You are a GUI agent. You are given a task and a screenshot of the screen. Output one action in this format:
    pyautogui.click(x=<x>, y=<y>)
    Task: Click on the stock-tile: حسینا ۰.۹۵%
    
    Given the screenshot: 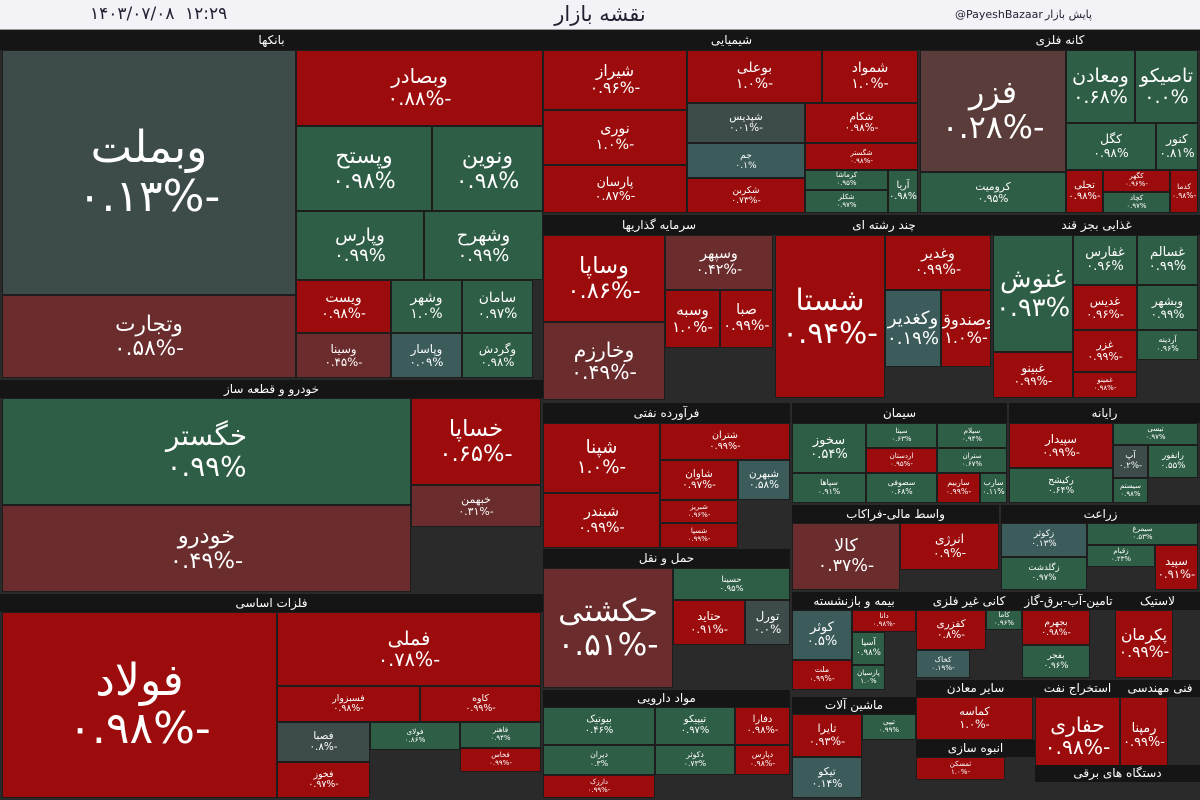 What is the action you would take?
    pyautogui.click(x=731, y=584)
    